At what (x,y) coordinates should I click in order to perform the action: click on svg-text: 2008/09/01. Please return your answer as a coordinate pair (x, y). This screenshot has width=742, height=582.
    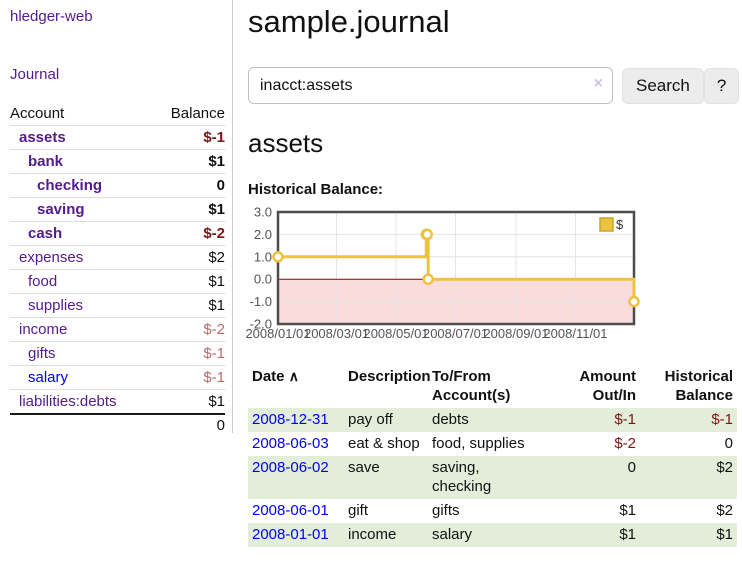
    Looking at the image, I should click on (515, 333).